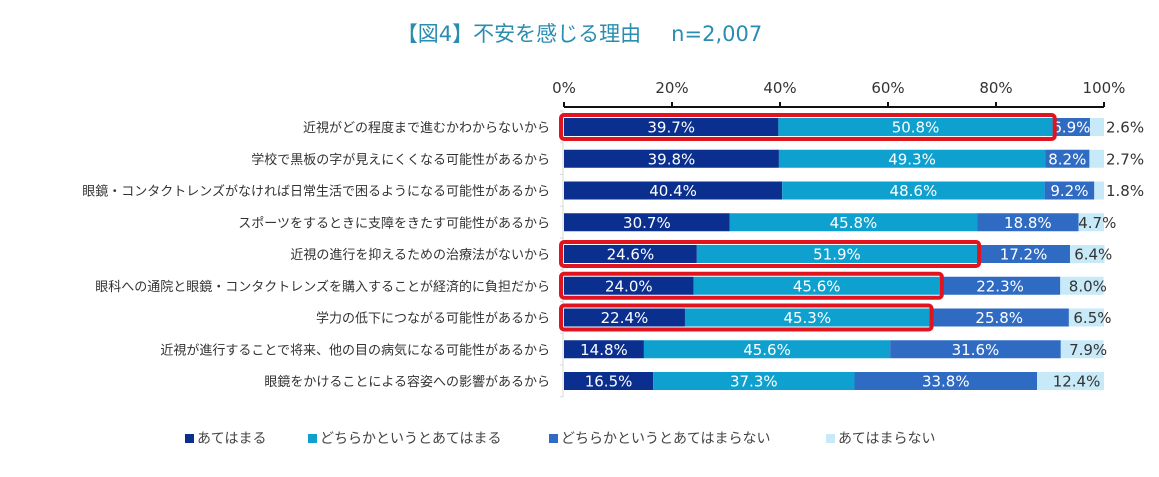 The width and height of the screenshot is (1159, 477). I want to click on data-label: 25.8%, so click(999, 318).